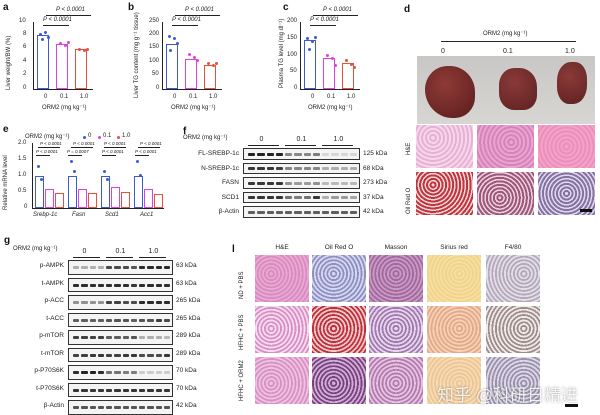 The image size is (600, 415). Describe the element at coordinates (282, 53) in the screenshot. I see `chart-c-ylabel: Plasma TG level (mg dl⁻¹)` at that location.